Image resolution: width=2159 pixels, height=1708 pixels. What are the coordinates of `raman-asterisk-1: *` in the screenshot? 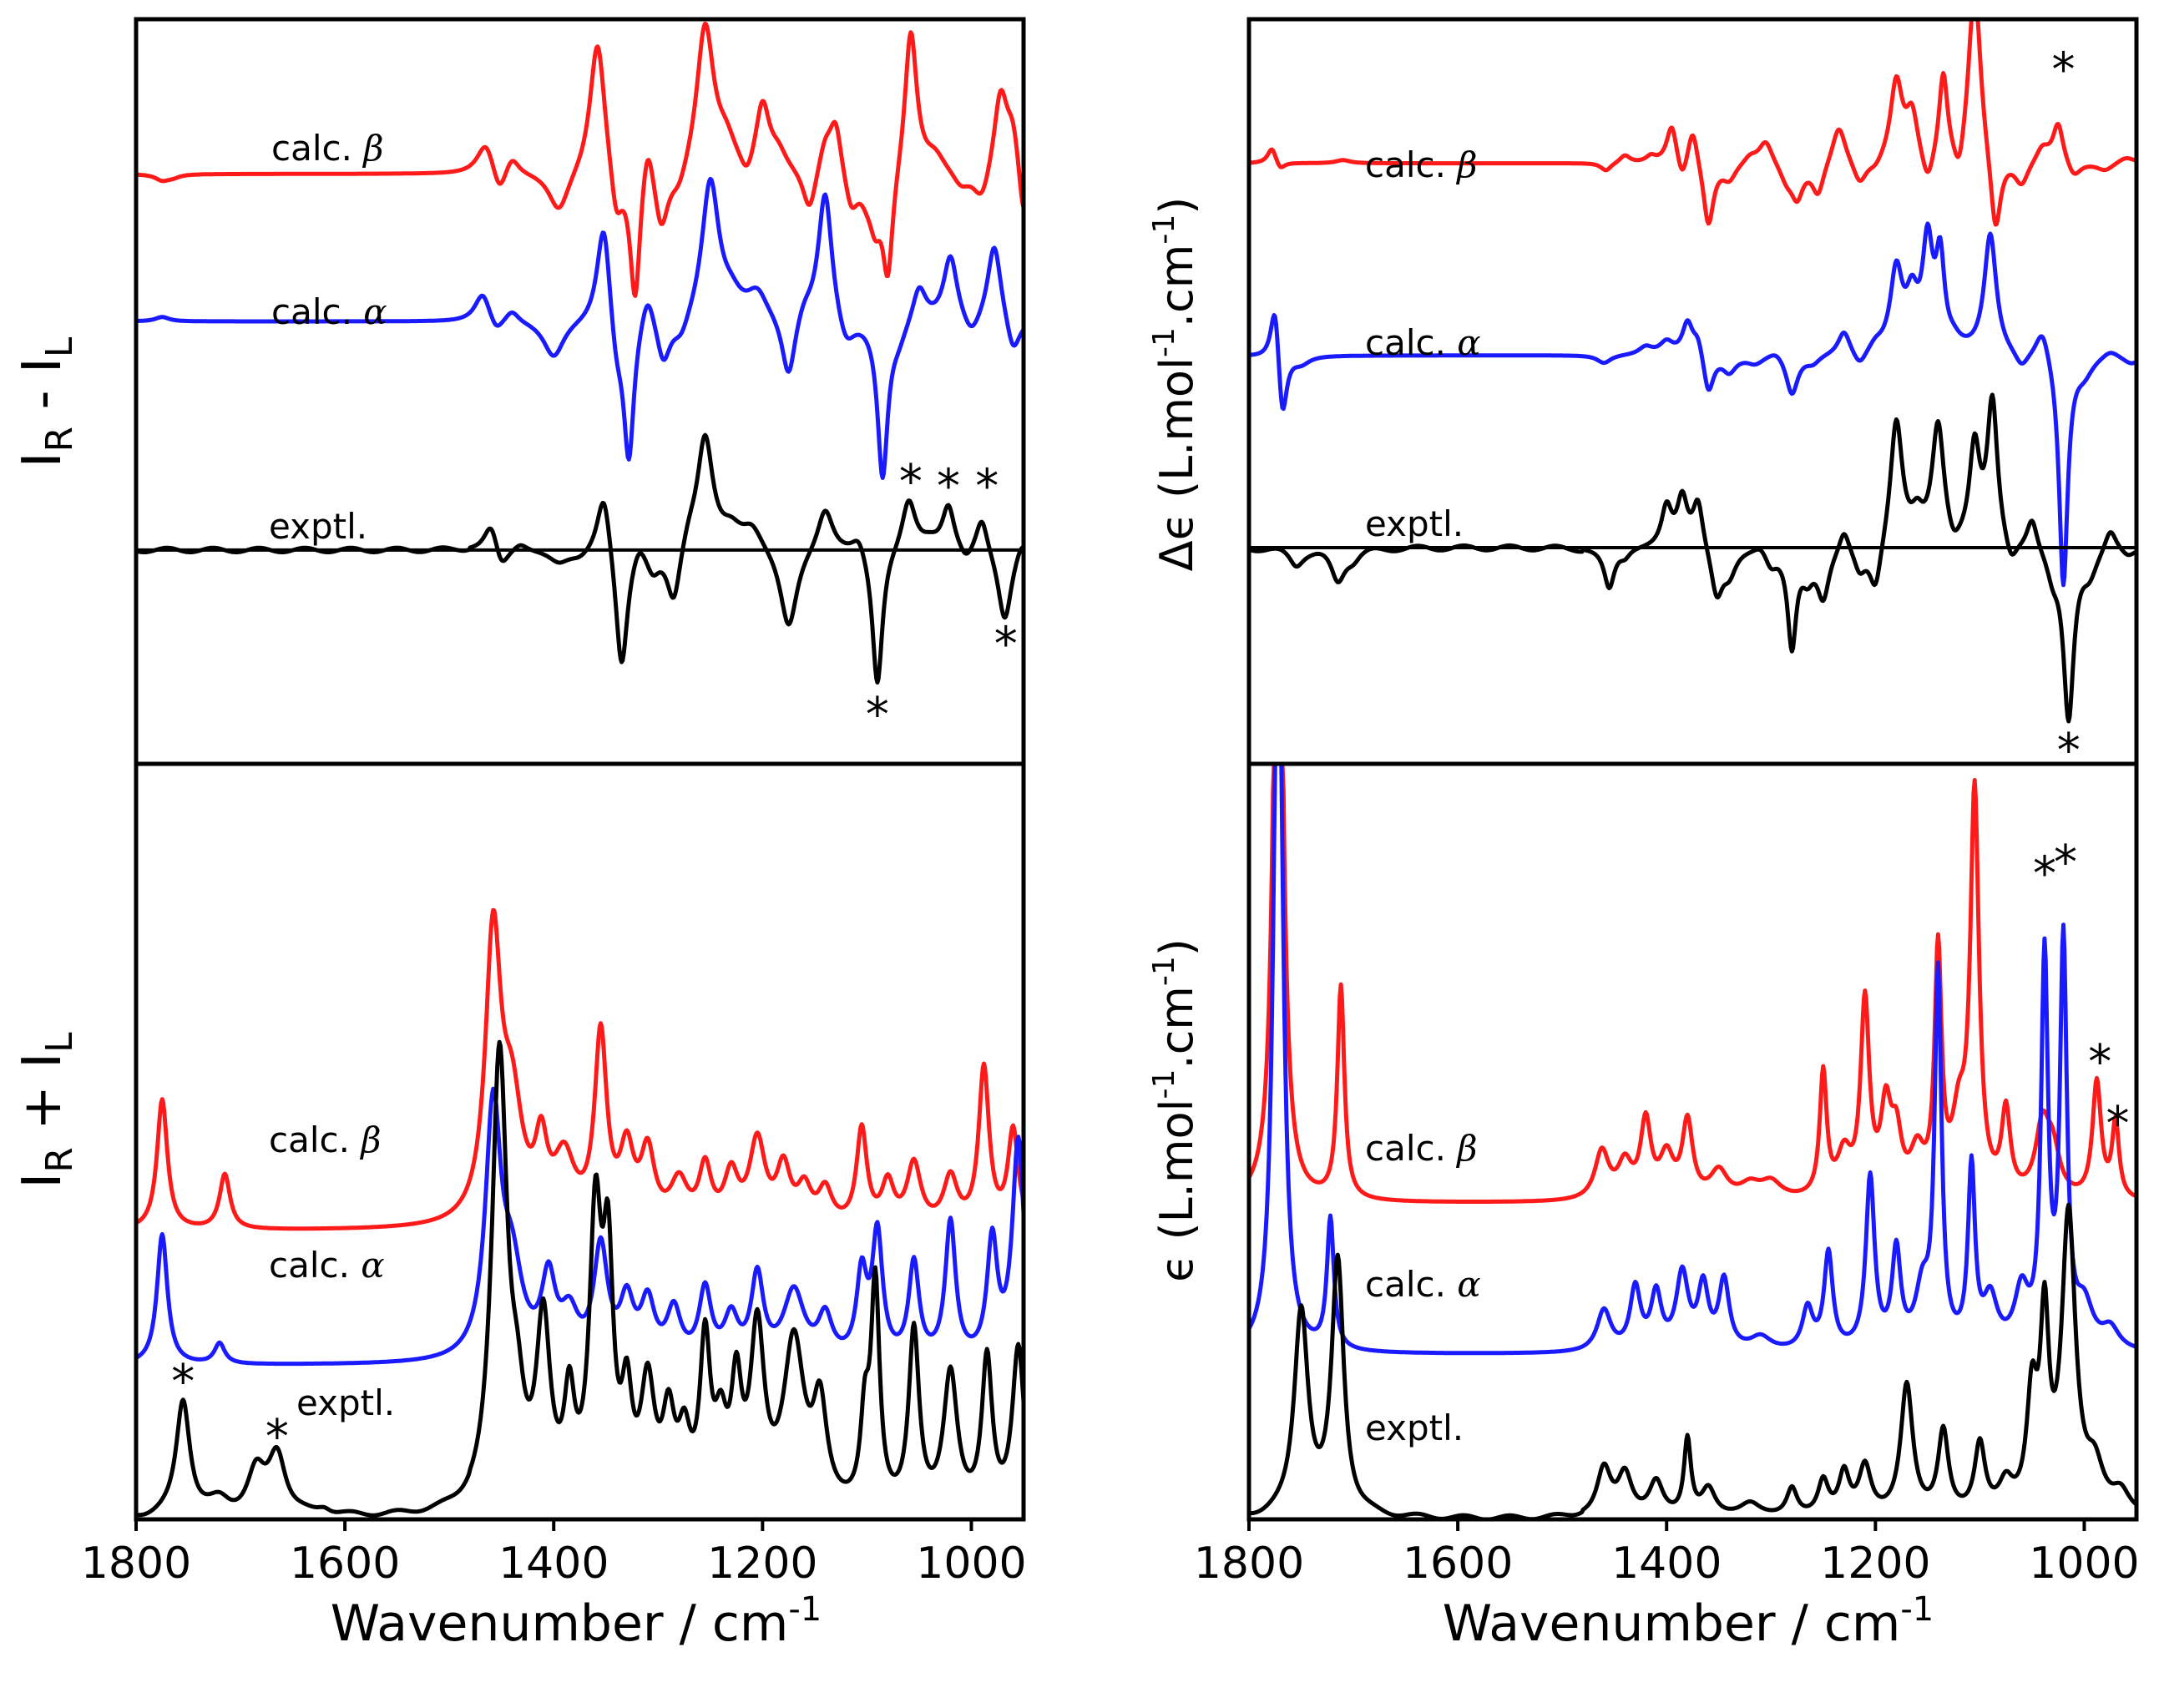 It's located at (277, 1437).